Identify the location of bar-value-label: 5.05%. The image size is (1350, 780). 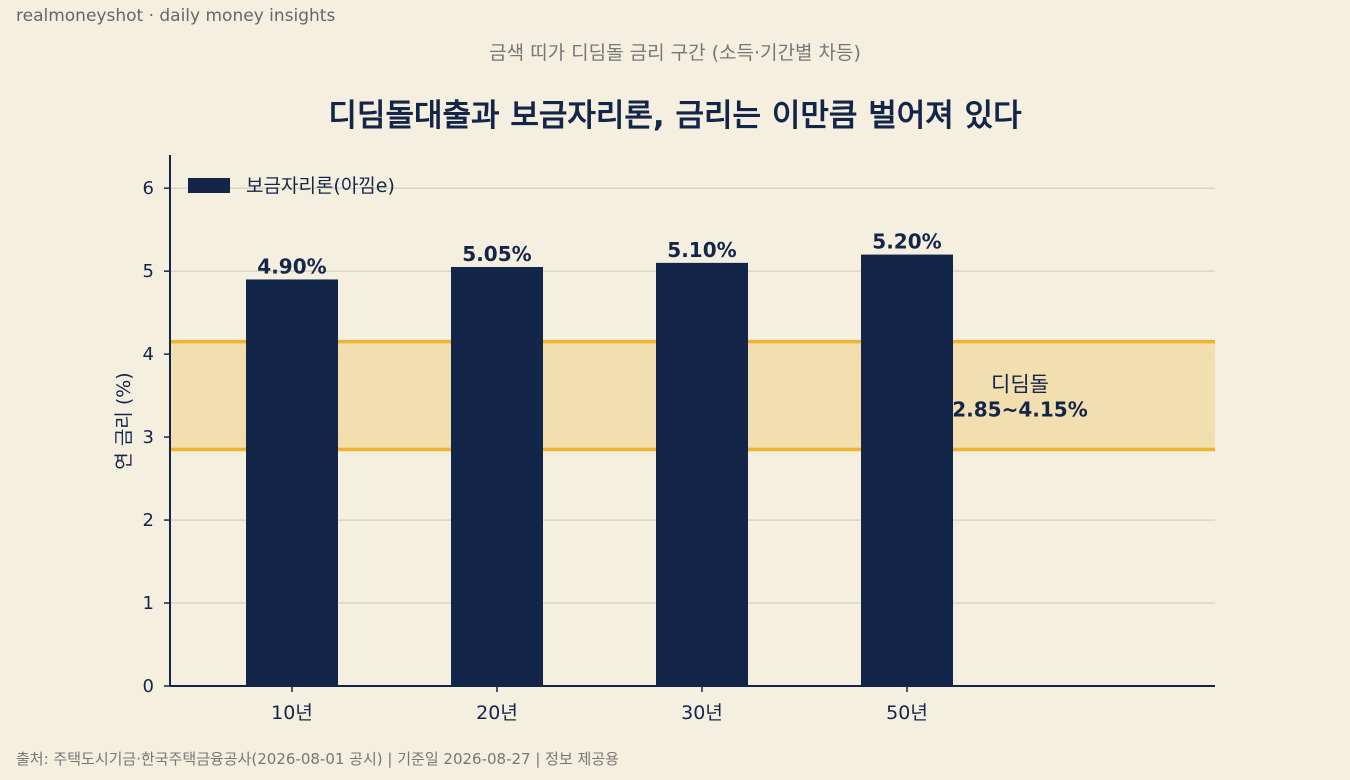
(496, 254).